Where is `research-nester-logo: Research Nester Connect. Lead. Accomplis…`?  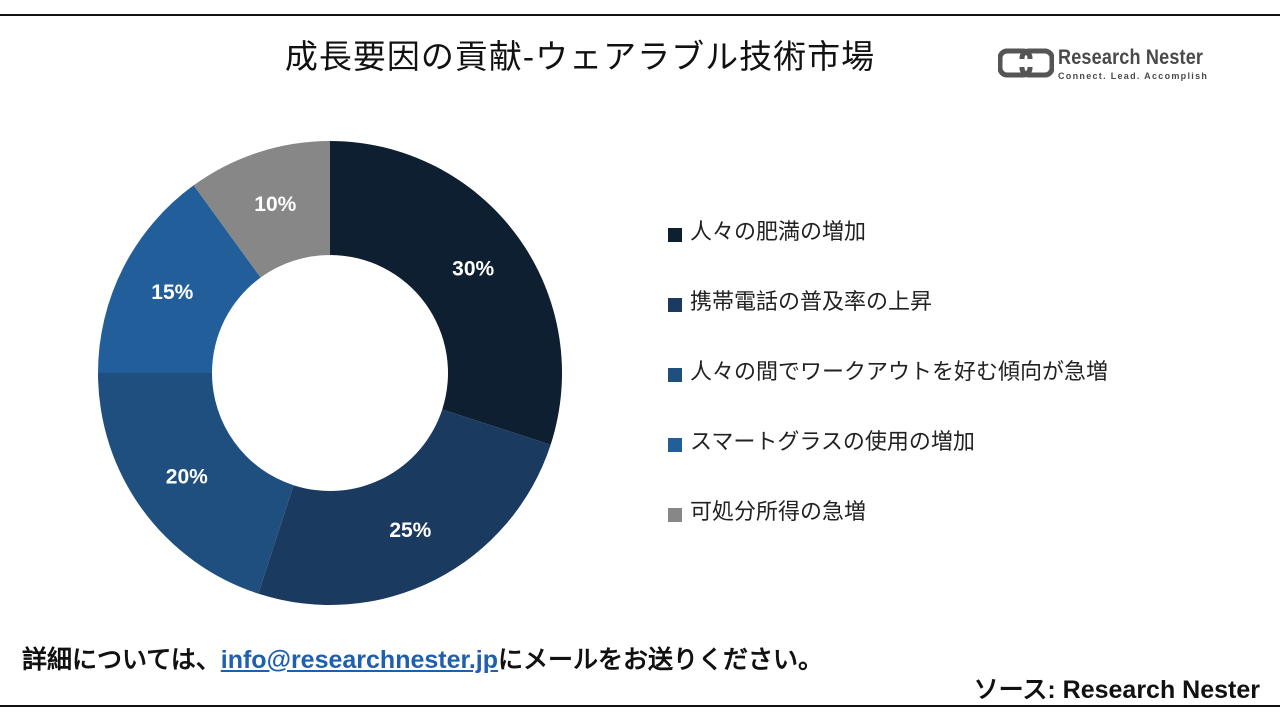 research-nester-logo: Research Nester Connect. Lead. Accomplis… is located at coordinates (1118, 64).